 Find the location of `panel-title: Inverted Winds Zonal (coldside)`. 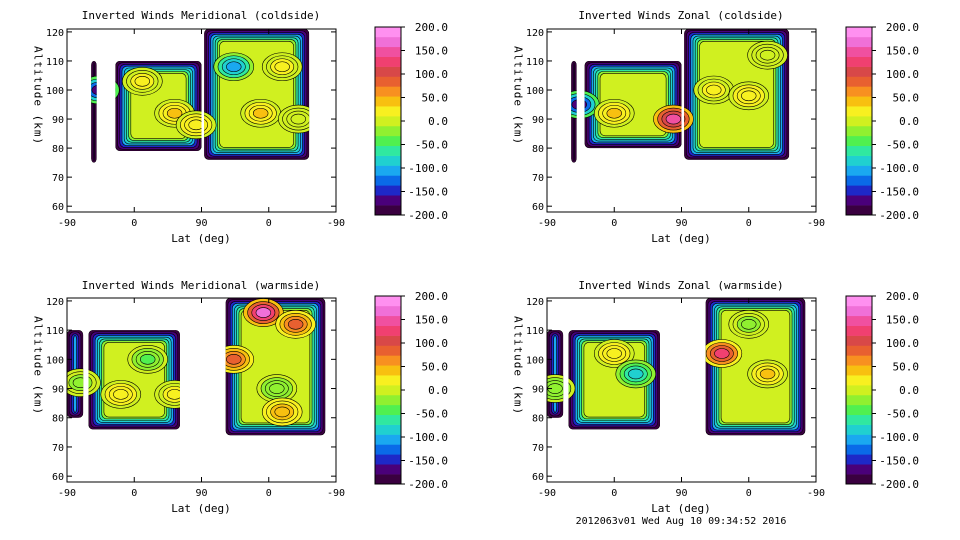

panel-title: Inverted Winds Zonal (coldside) is located at coordinates (680, 15).